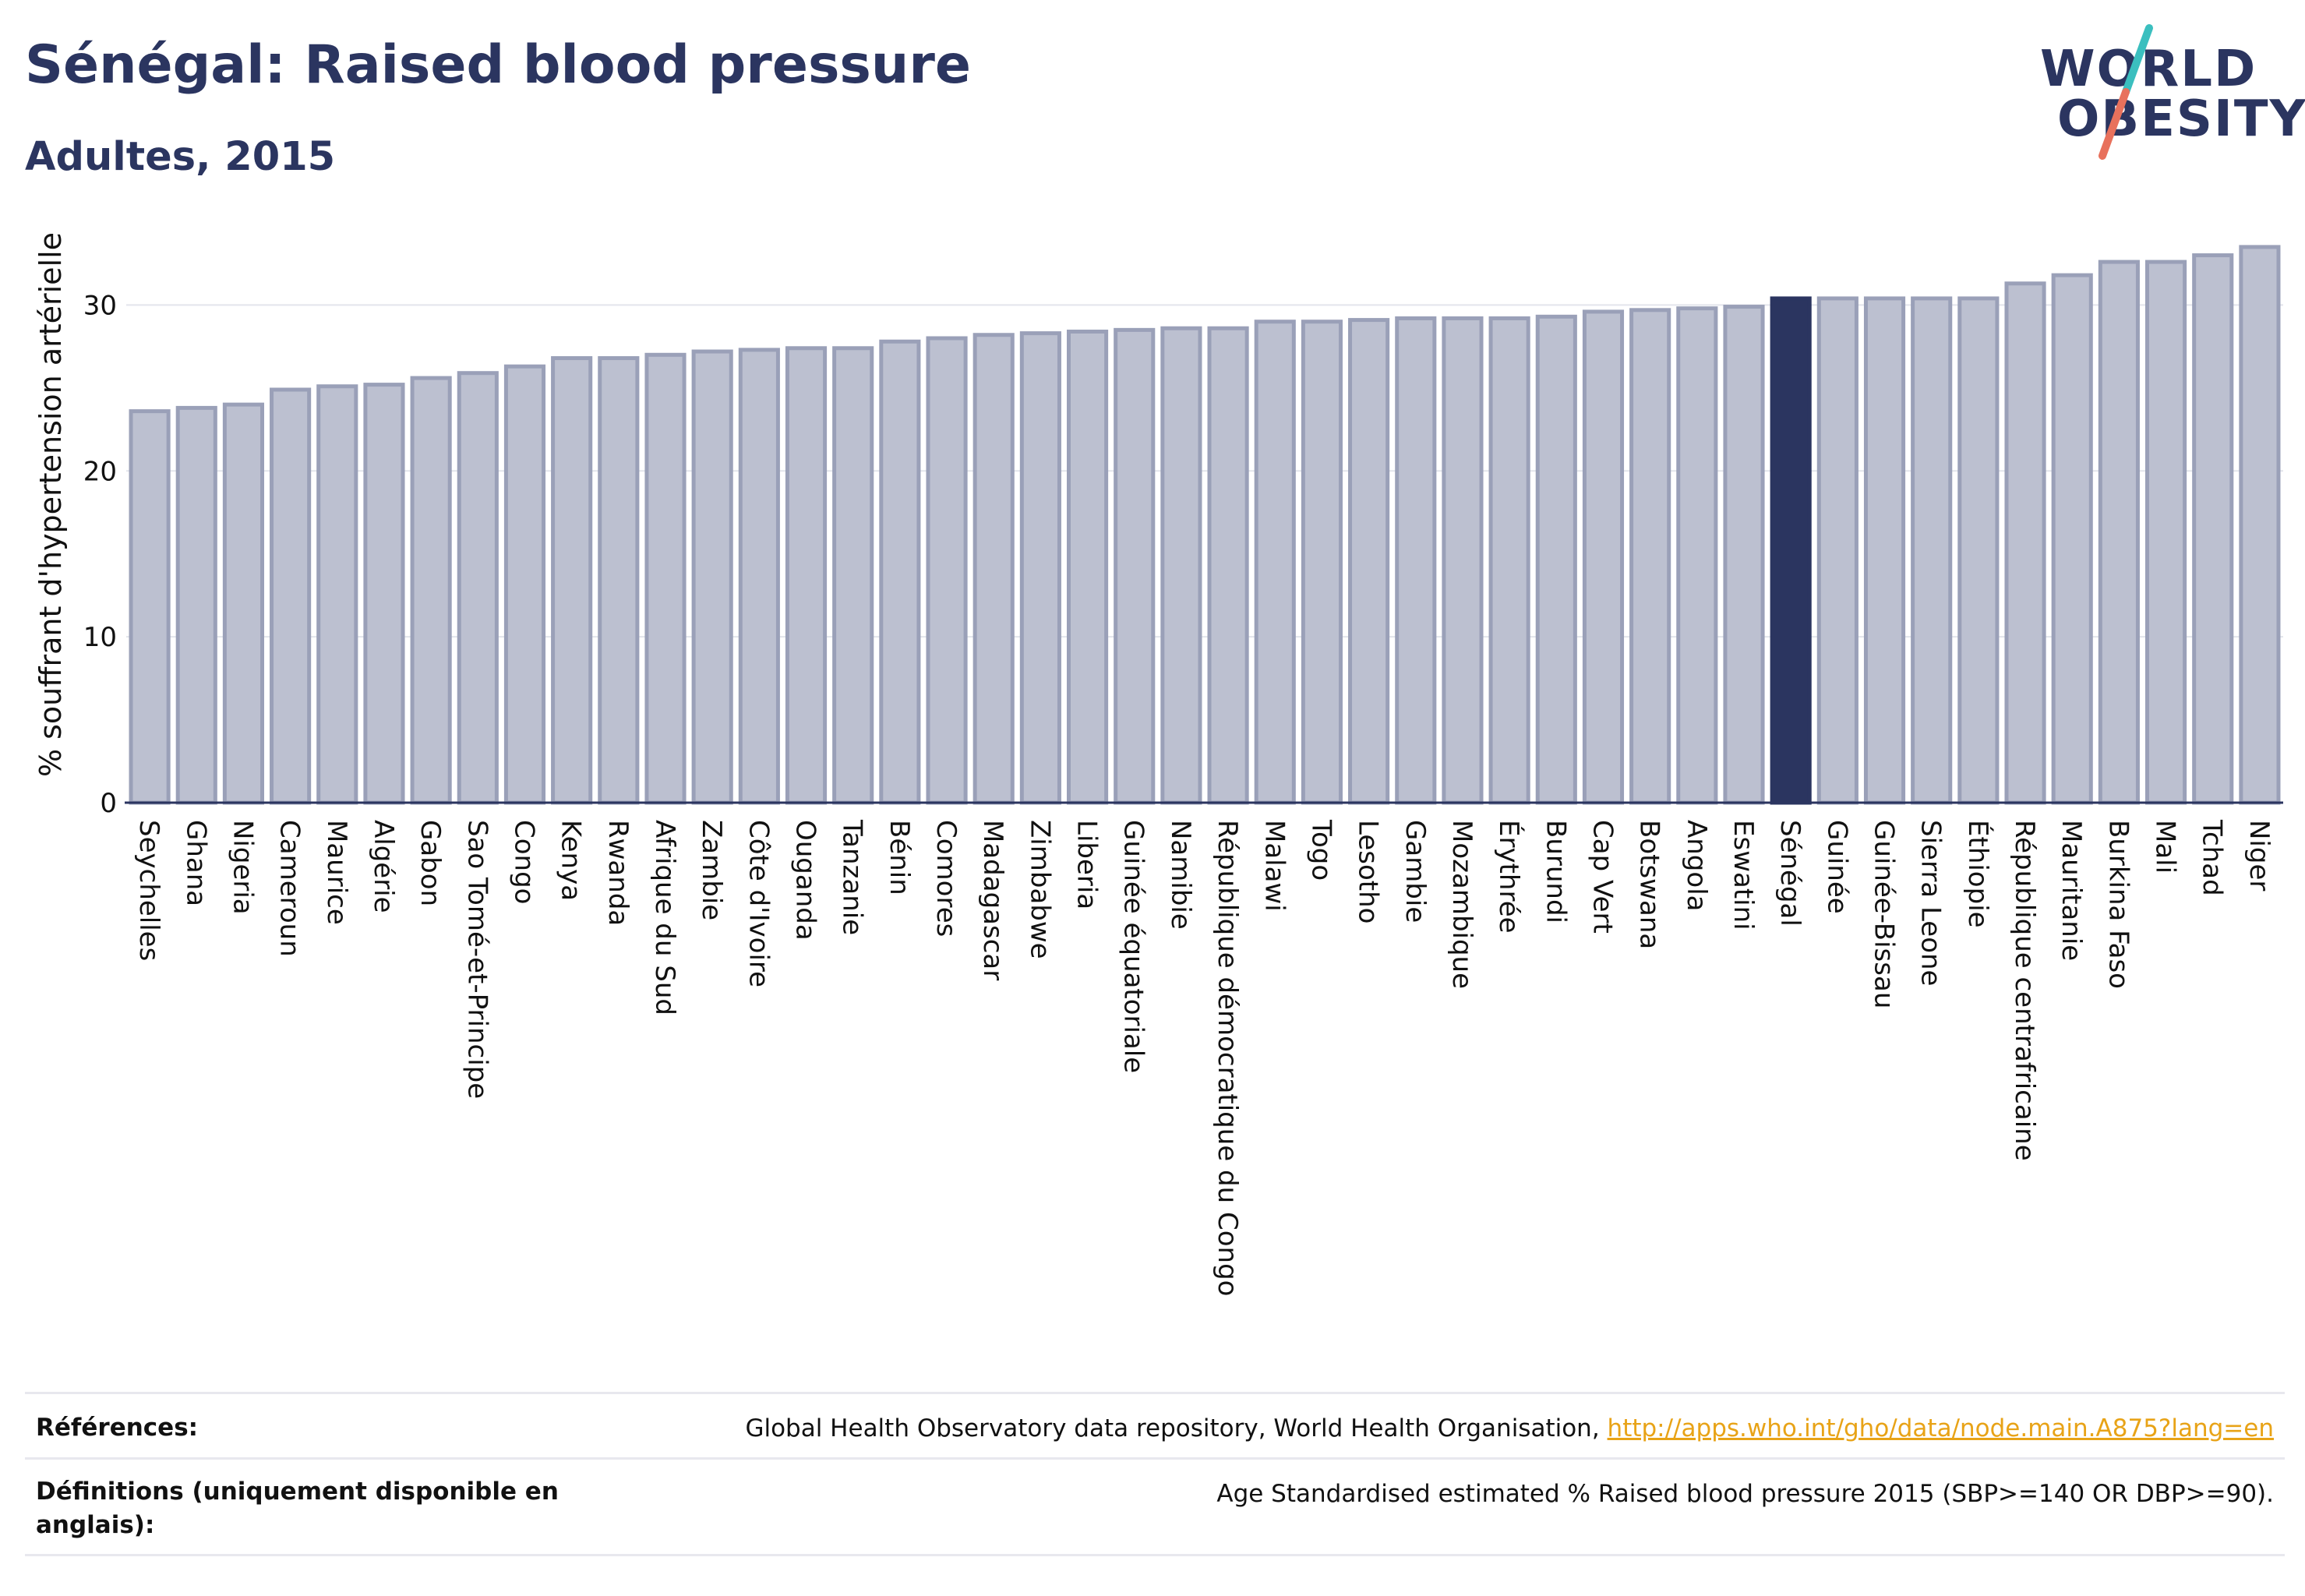 The image size is (2305, 1596). What do you see at coordinates (1790, 873) in the screenshot?
I see `x-tick-label: Sénégal` at bounding box center [1790, 873].